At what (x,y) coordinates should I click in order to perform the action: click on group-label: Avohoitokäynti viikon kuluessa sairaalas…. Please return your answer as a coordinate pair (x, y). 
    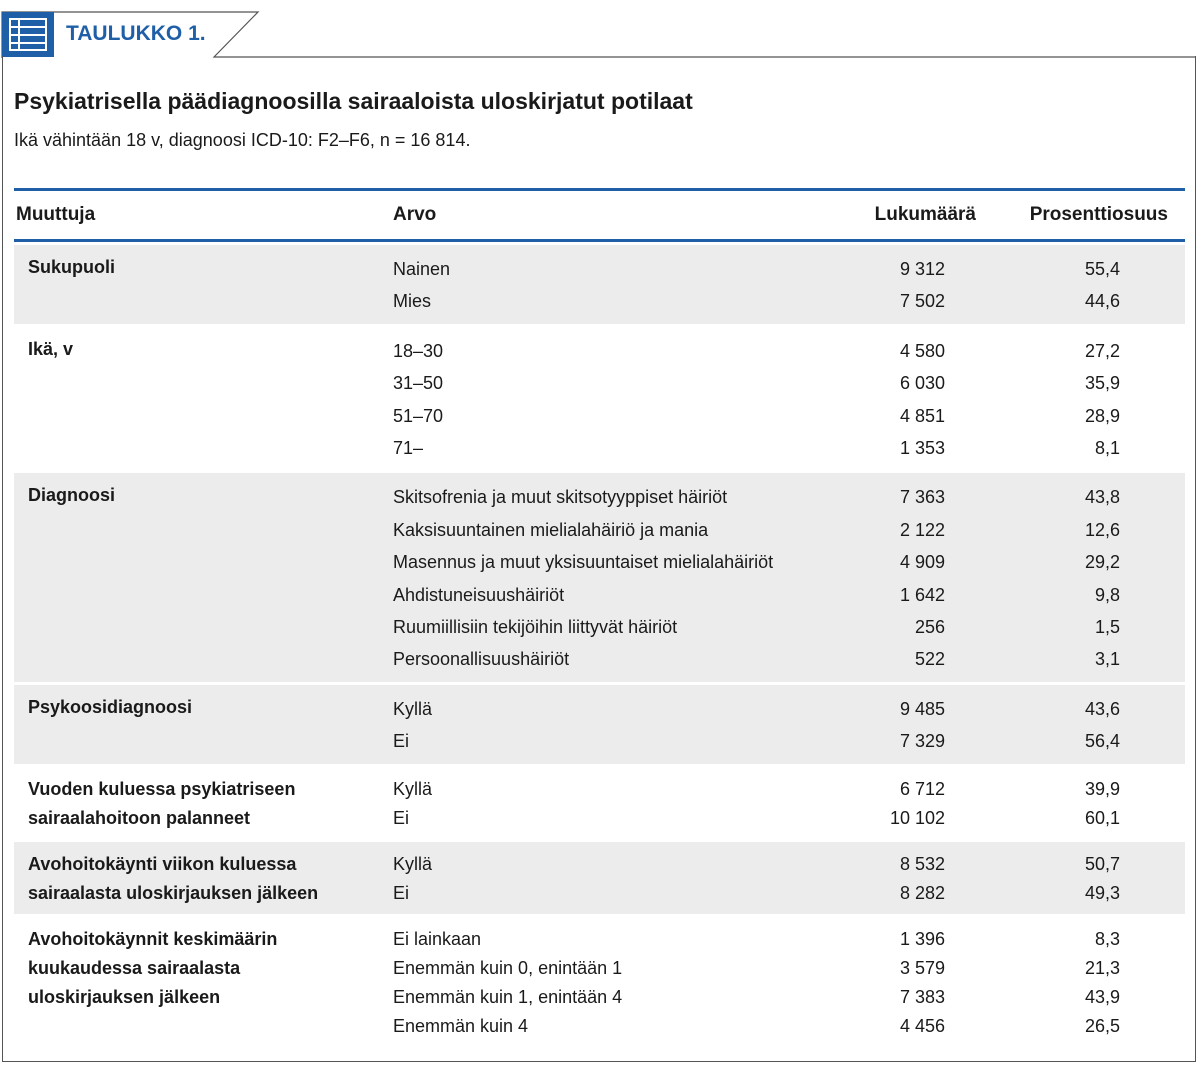
    Looking at the image, I should click on (173, 878).